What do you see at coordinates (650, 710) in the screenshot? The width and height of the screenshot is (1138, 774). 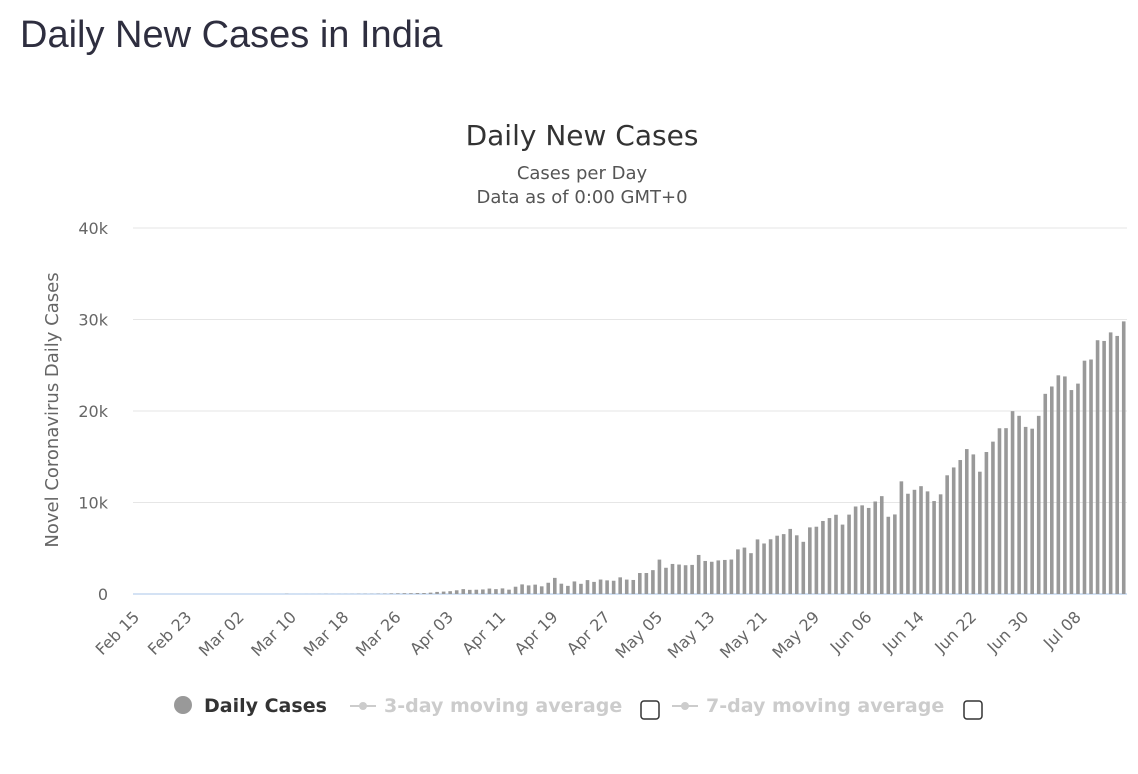 I see `legend-3day-checkbox` at bounding box center [650, 710].